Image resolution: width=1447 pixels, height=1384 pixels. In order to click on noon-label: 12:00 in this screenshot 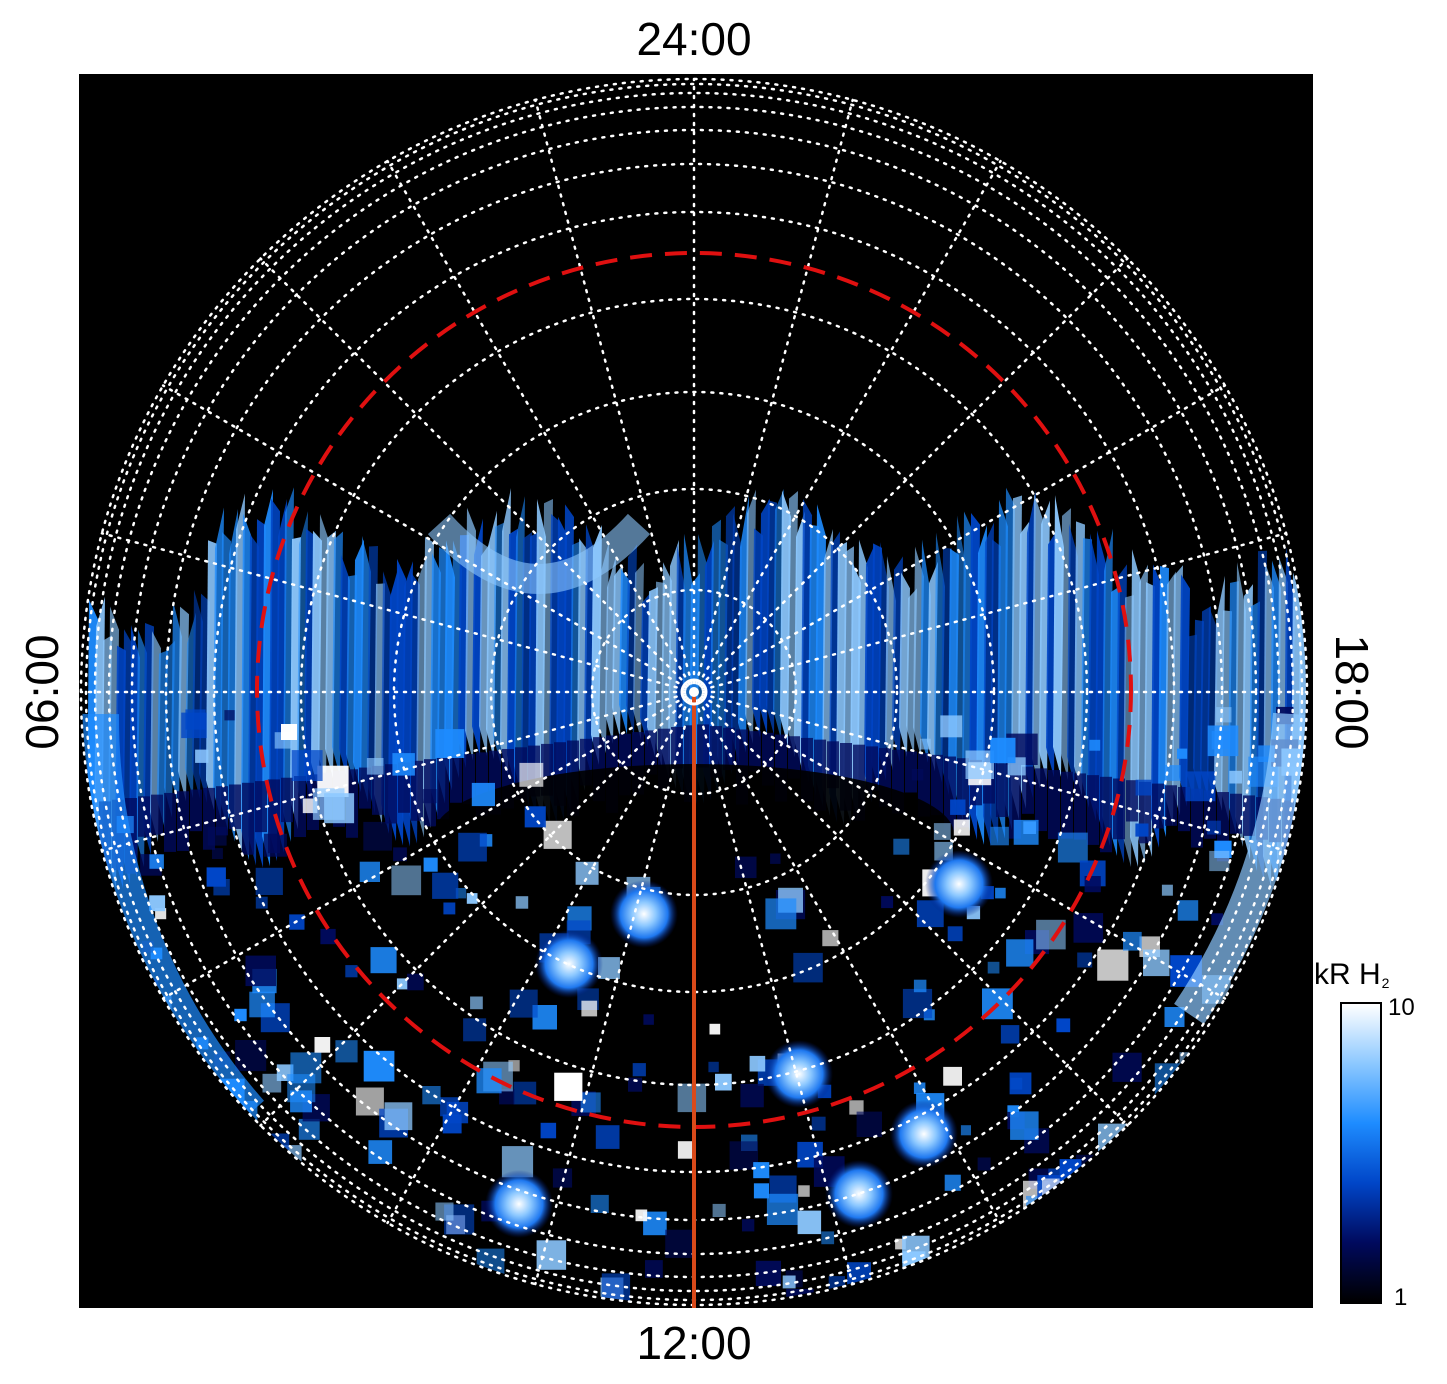, I will do `click(694, 1343)`.